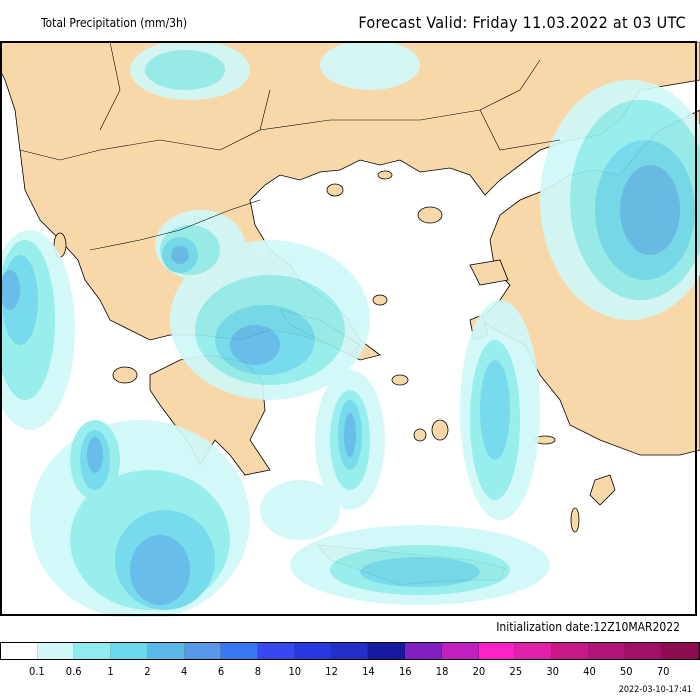 Image resolution: width=700 pixels, height=700 pixels. What do you see at coordinates (184, 671) in the screenshot?
I see `legend-label: 4` at bounding box center [184, 671].